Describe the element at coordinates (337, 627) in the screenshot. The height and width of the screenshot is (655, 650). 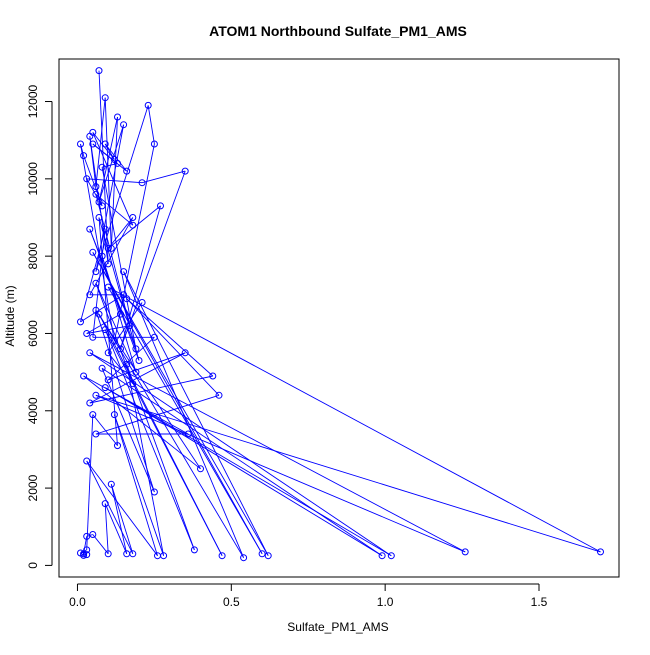
I see `x-axis-label: Sulfate_PM1_AMS` at that location.